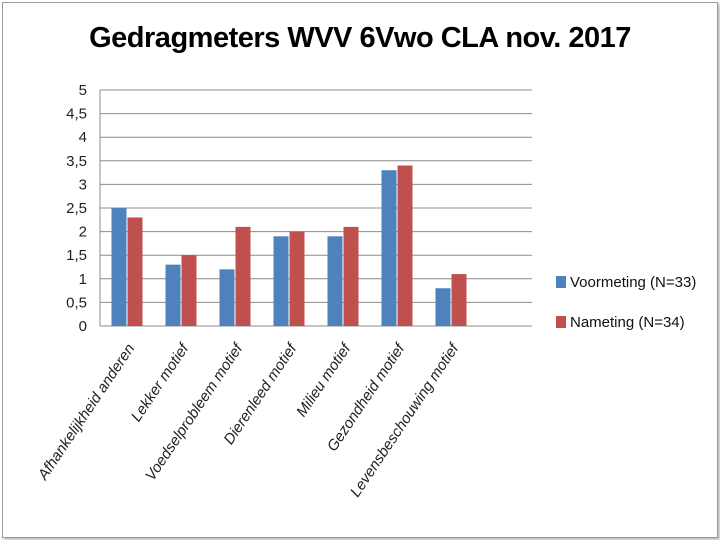  What do you see at coordinates (76, 114) in the screenshot?
I see `y-tick-label: 4,5` at bounding box center [76, 114].